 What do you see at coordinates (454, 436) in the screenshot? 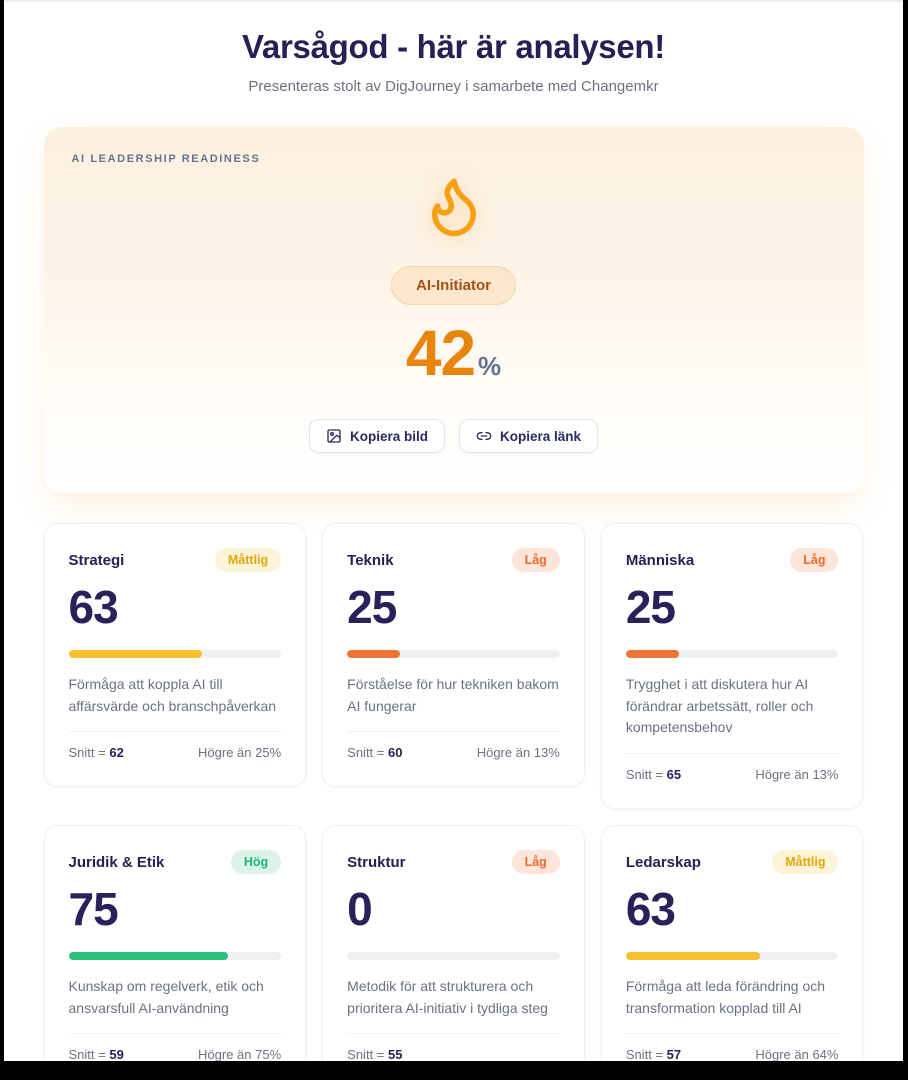
I see `hero-actions: Kopiera bild Kopiera länk` at bounding box center [454, 436].